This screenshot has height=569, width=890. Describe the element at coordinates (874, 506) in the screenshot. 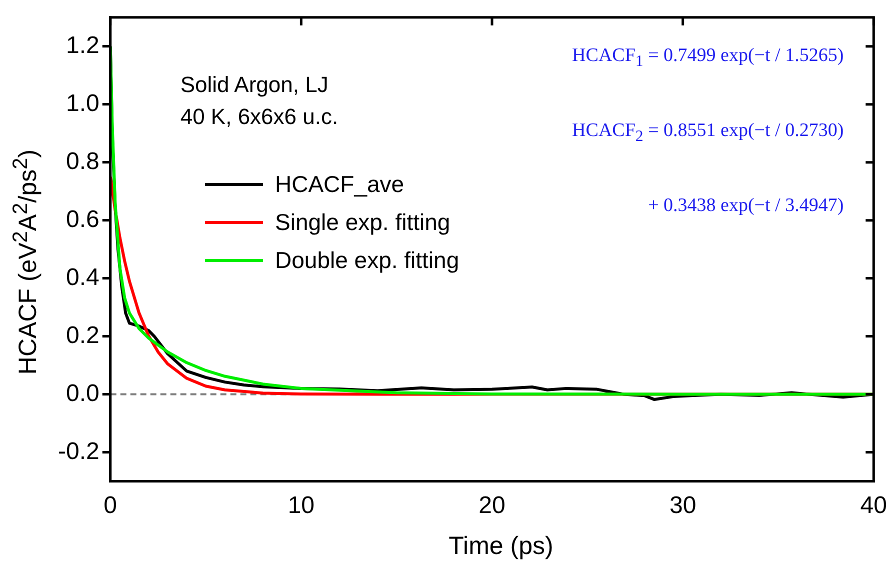

I see `x-tick-label: 40` at that location.